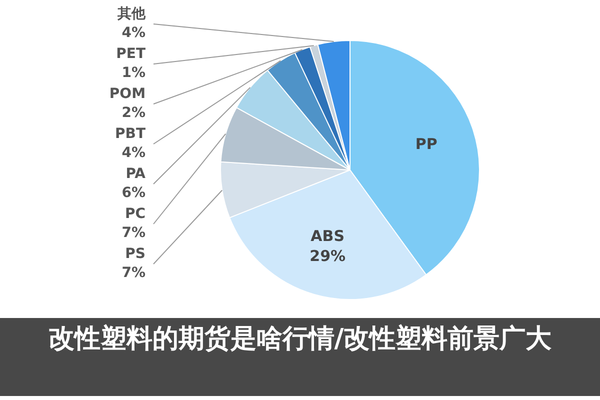 The image size is (600, 400). Describe the element at coordinates (130, 134) in the screenshot. I see `slice-label: PBT` at that location.